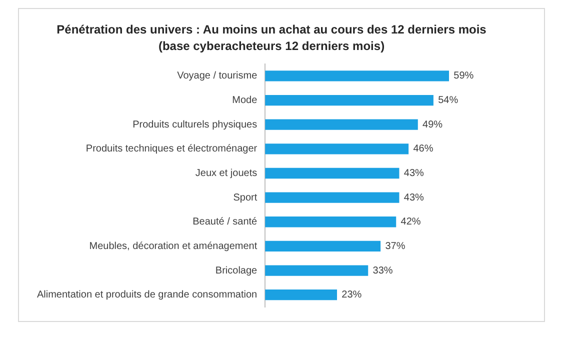 Image resolution: width=561 pixels, height=339 pixels. Describe the element at coordinates (147, 295) in the screenshot. I see `y-tick-label: Alimentation et produits de grande consommation` at that location.